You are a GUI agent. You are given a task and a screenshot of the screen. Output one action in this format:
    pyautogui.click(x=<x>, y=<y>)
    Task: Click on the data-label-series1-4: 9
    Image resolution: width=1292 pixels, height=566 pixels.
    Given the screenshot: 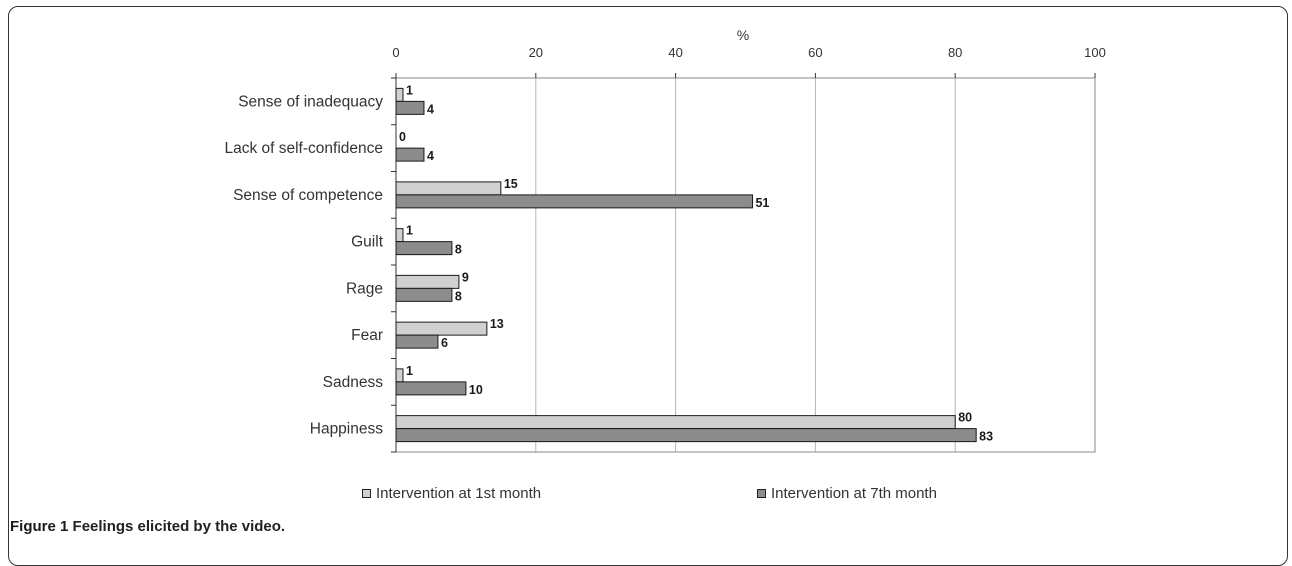 What is the action you would take?
    pyautogui.click(x=465, y=277)
    